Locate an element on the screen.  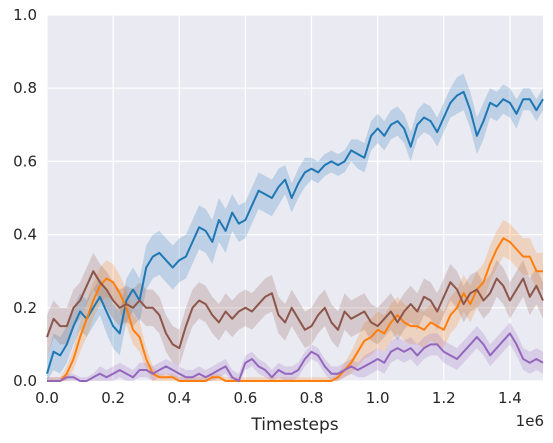
y-tick-label: 0.4 is located at coordinates (25, 235).